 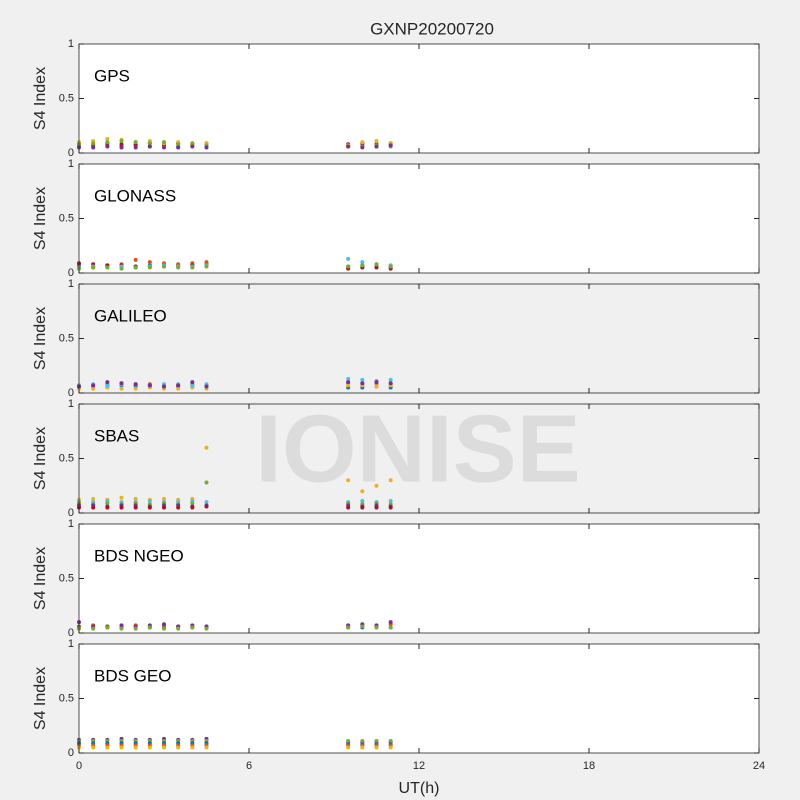 I want to click on panel-label: GLONASS, so click(x=135, y=195).